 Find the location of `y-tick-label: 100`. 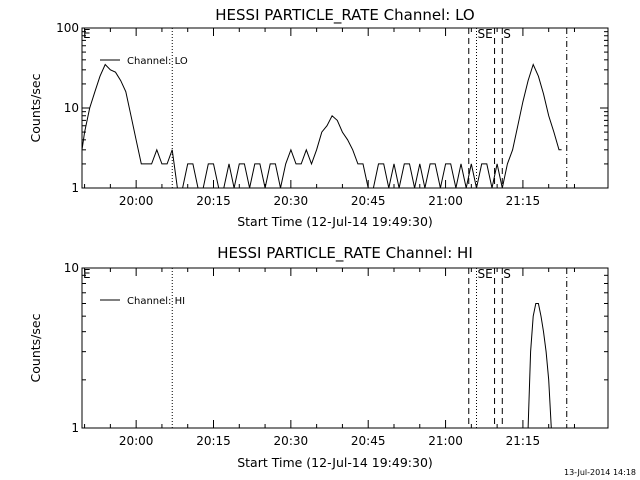

y-tick-label: 100 is located at coordinates (67, 28).